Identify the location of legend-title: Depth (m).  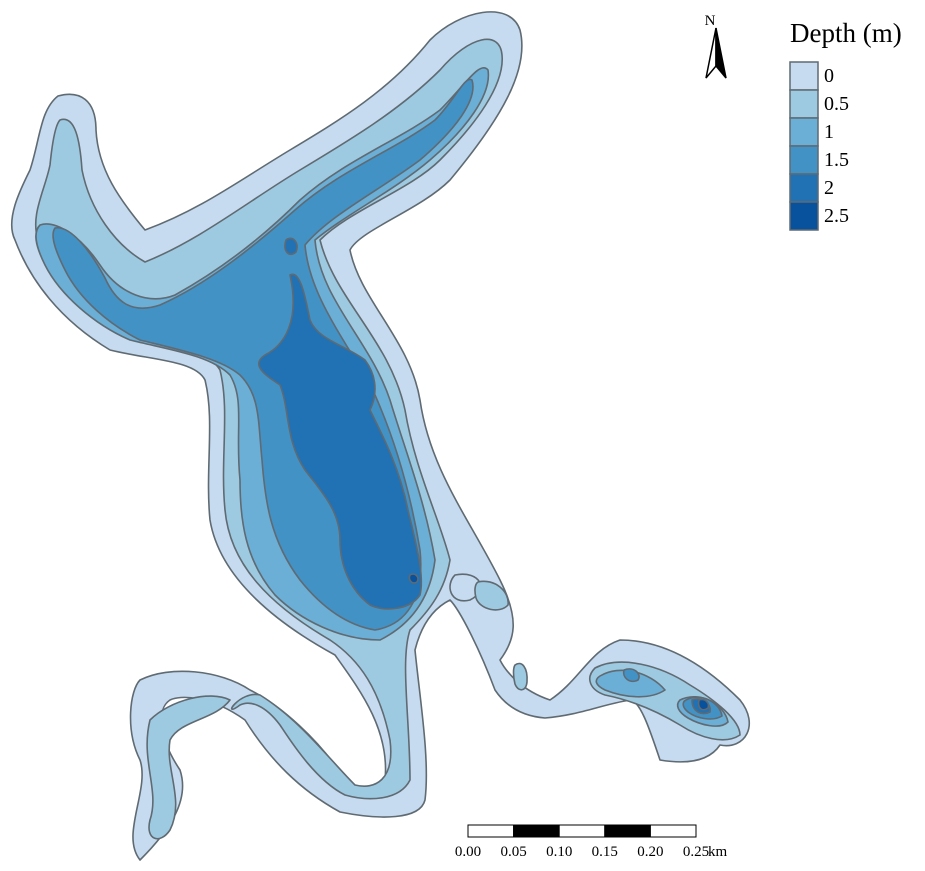
(846, 33).